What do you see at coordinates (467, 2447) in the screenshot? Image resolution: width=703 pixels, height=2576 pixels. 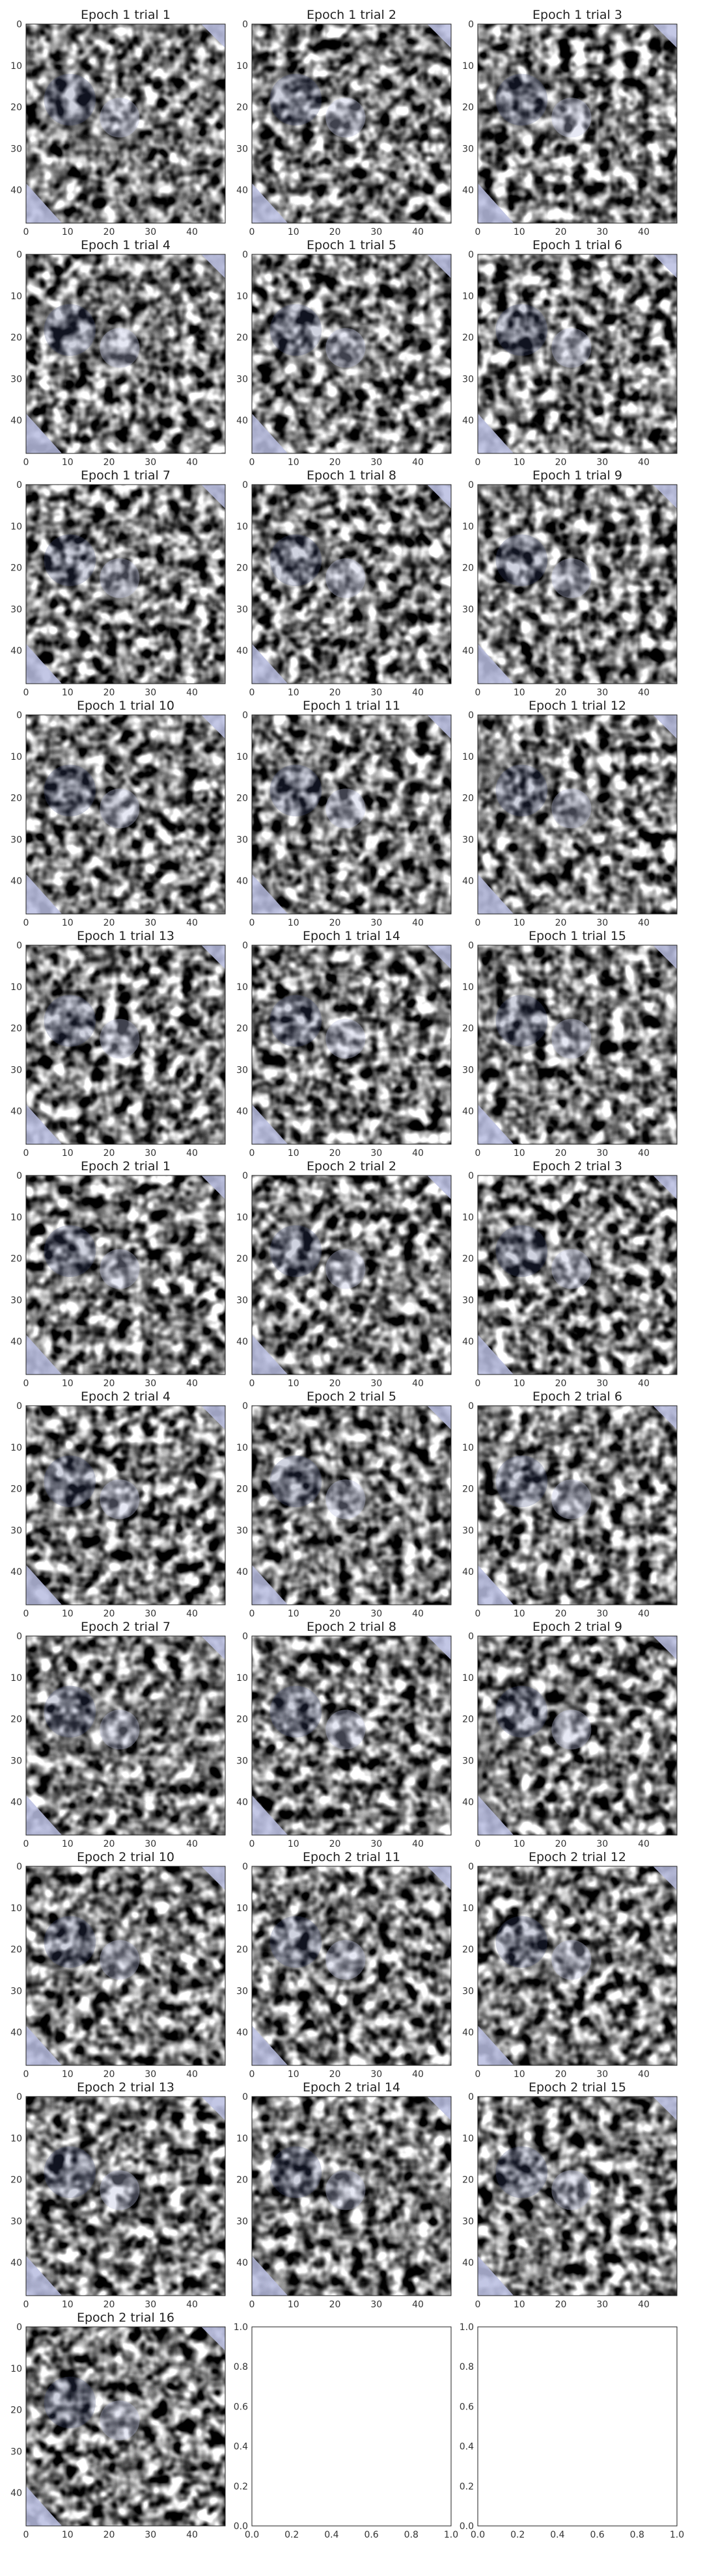 I see `empty-y-tick-label: 0.4` at bounding box center [467, 2447].